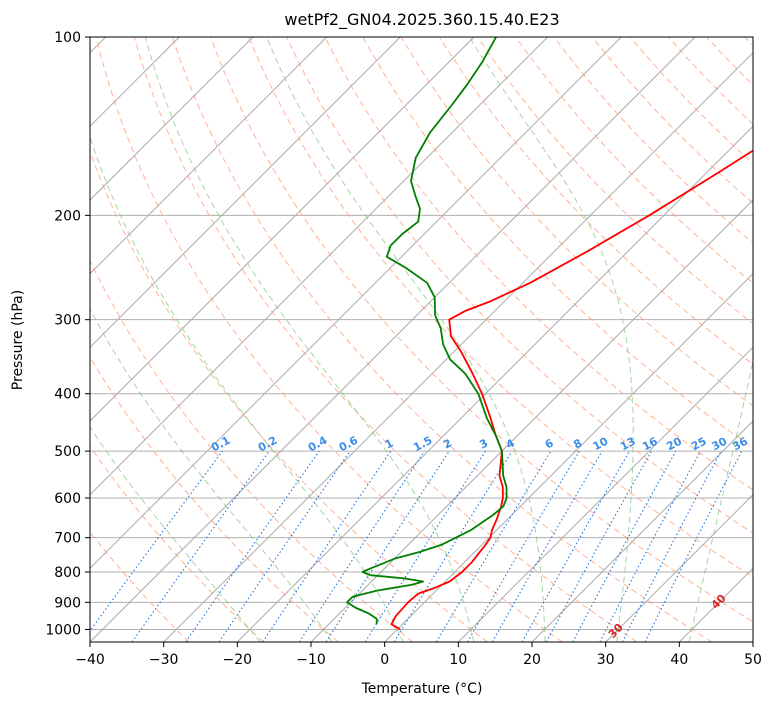 This screenshot has width=775, height=708. I want to click on y-tick-label: 600, so click(67, 499).